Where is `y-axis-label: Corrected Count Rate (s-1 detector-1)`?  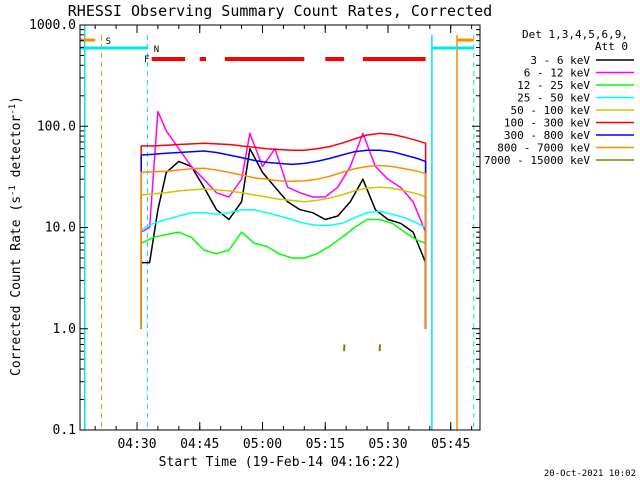 y-axis-label: Corrected Count Rate (s-1 detector-1) is located at coordinates (16, 236).